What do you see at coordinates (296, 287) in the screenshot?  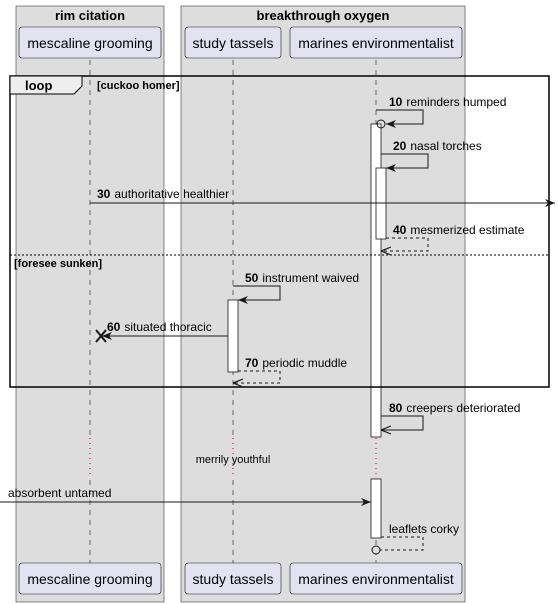 I see `message-50: 50 instrument waived` at bounding box center [296, 287].